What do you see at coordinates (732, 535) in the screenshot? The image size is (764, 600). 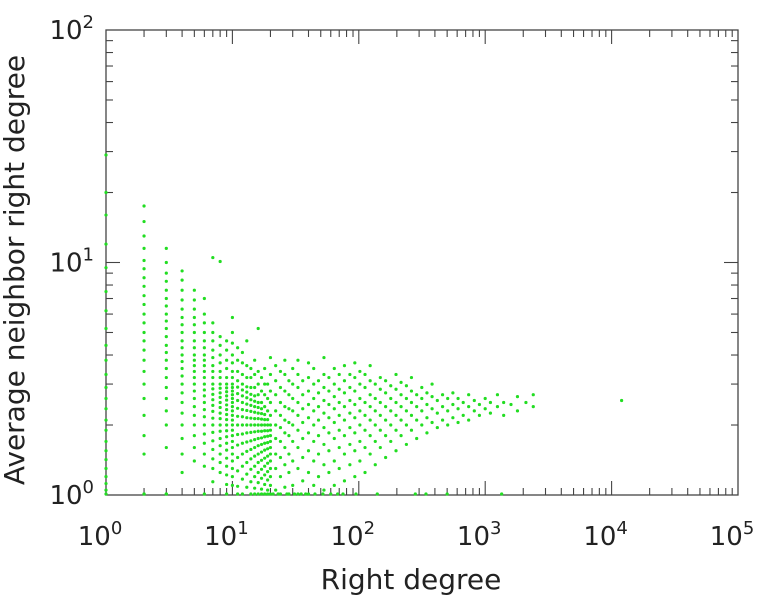 I see `x-tick-label: 105` at bounding box center [732, 535].